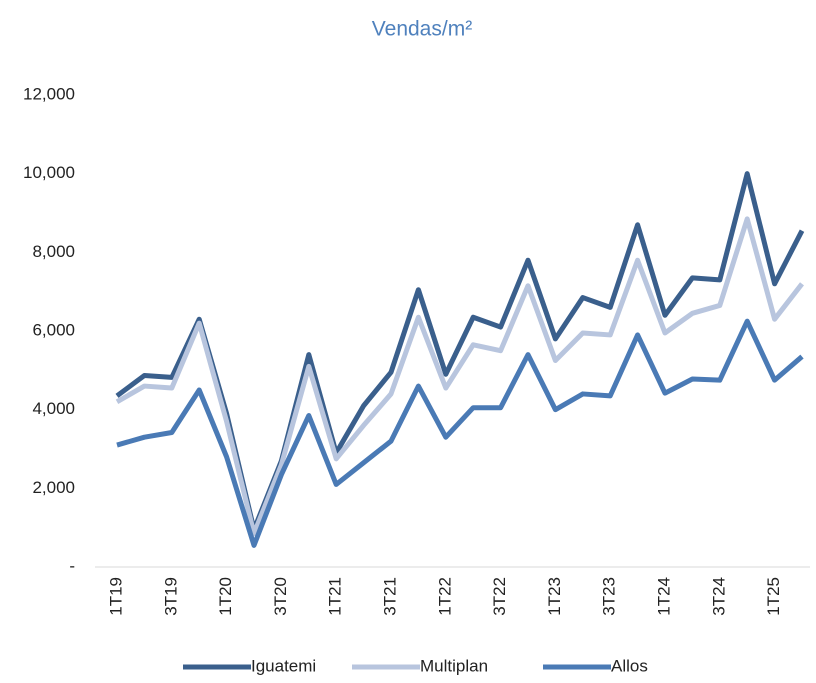 The image size is (816, 683). What do you see at coordinates (444, 596) in the screenshot?
I see `x-tick-label: 1T22` at bounding box center [444, 596].